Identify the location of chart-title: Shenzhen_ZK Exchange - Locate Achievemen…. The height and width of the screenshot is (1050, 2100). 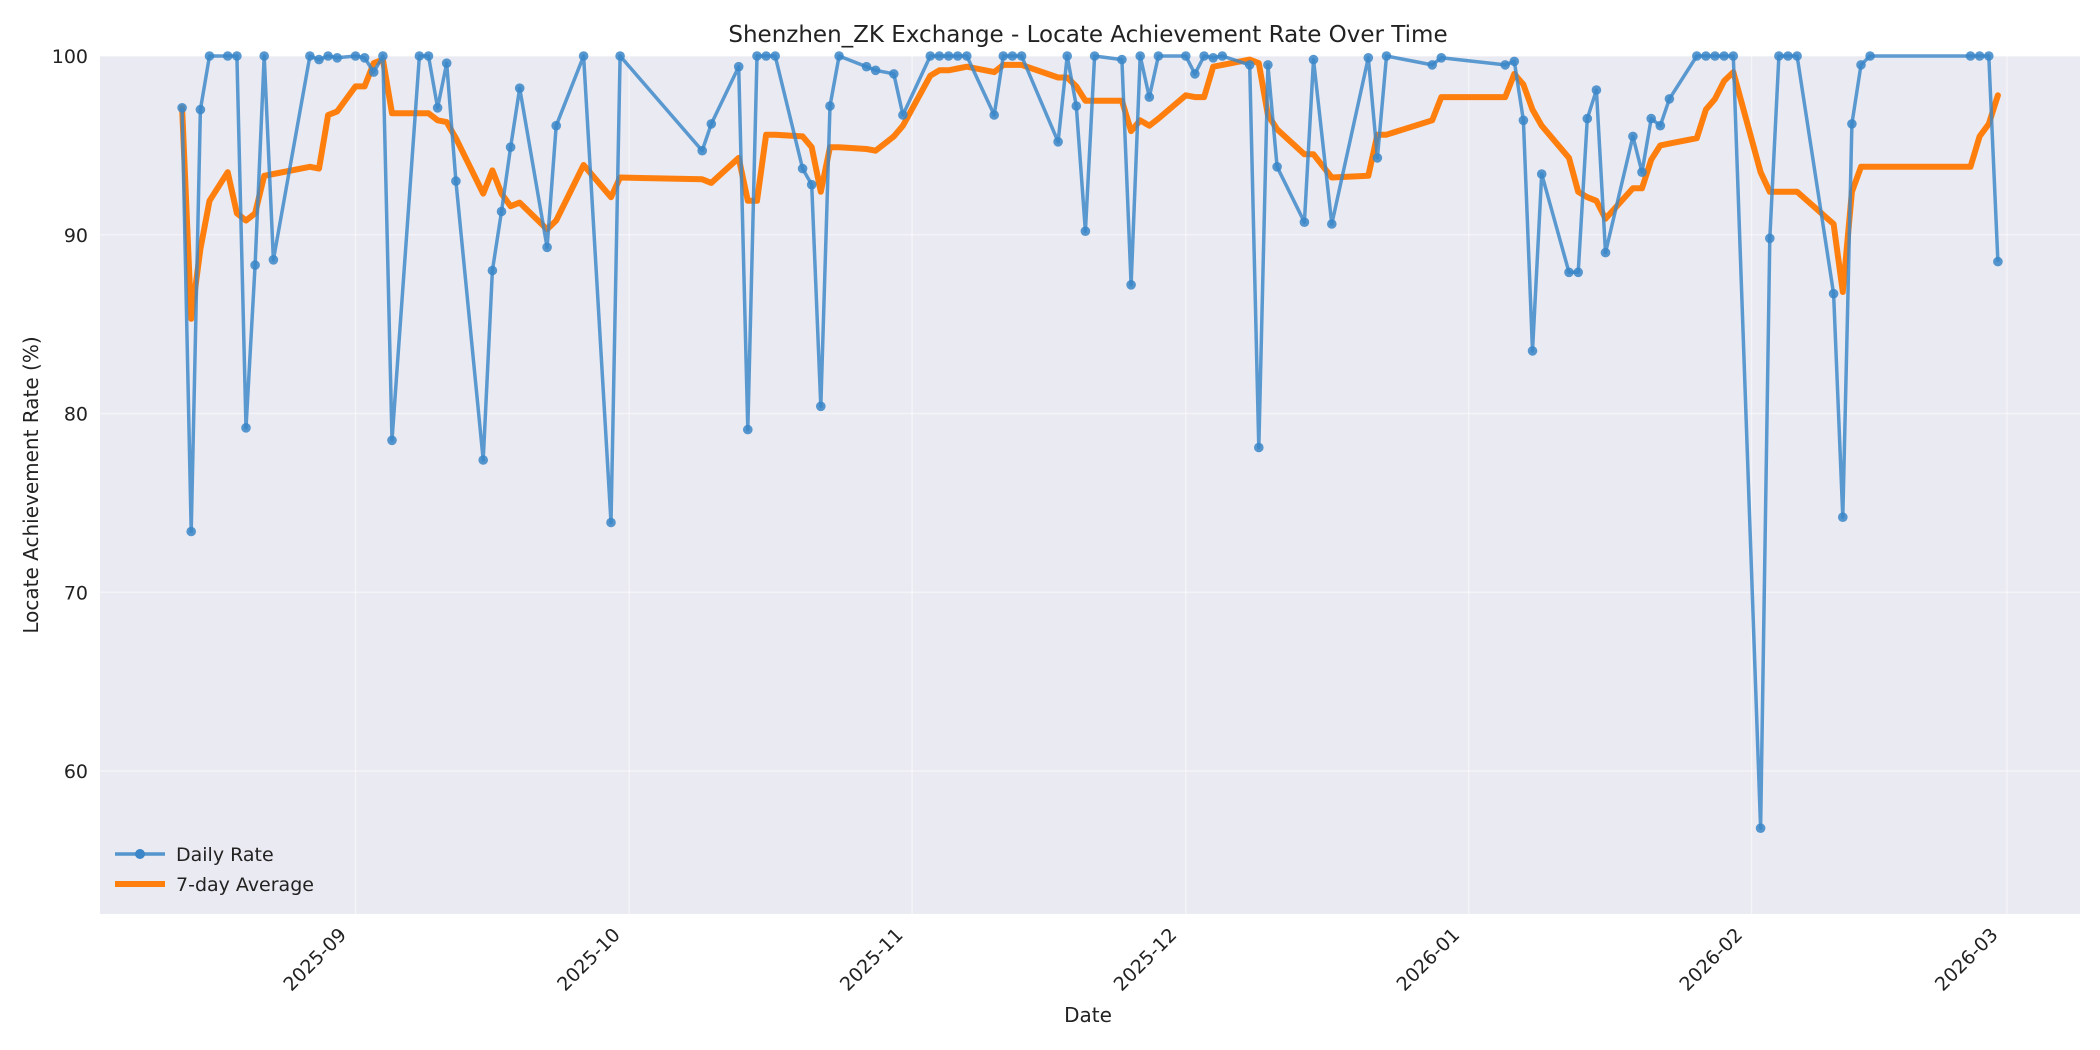
(1087, 35).